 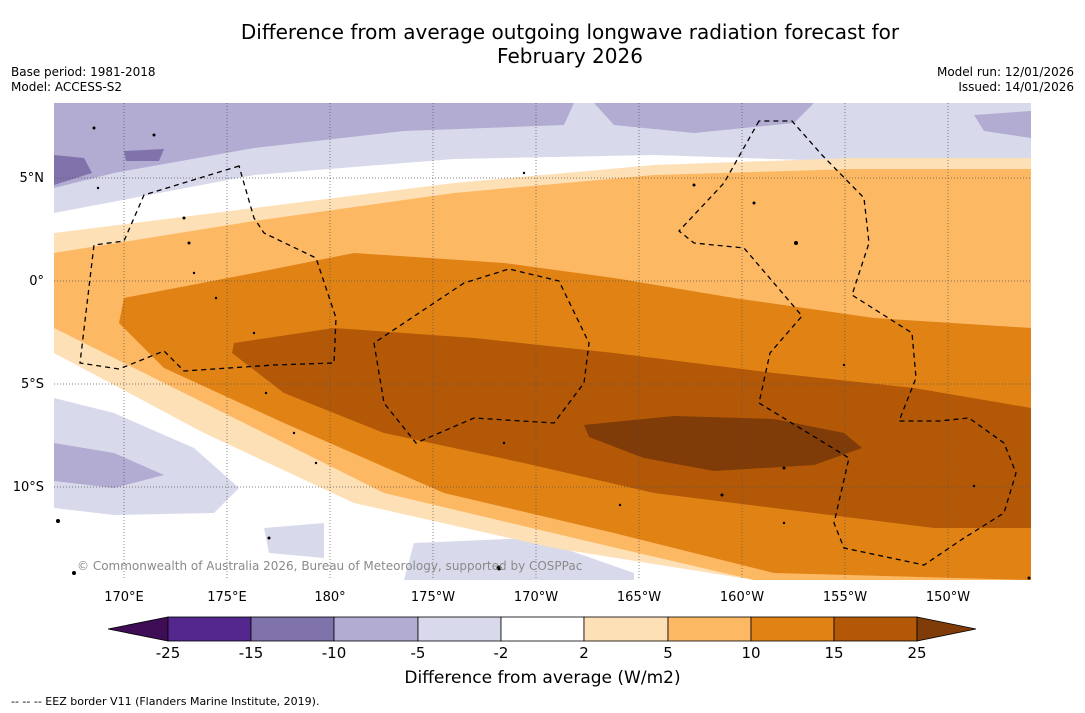 I want to click on lon-label-180: 180°, so click(x=330, y=597).